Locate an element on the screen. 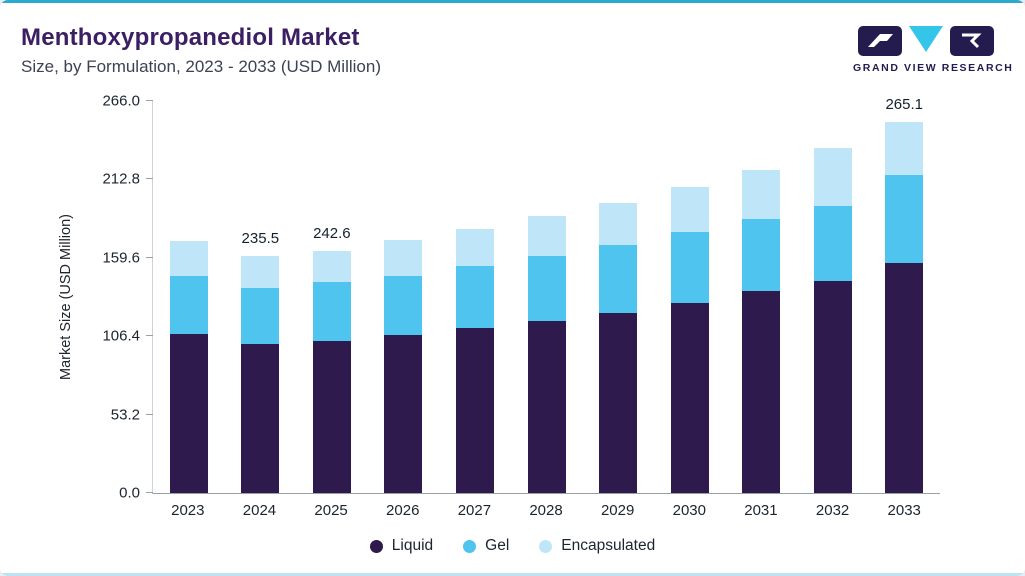 This screenshot has width=1025, height=576. bar-group-2030 is located at coordinates (690, 297).